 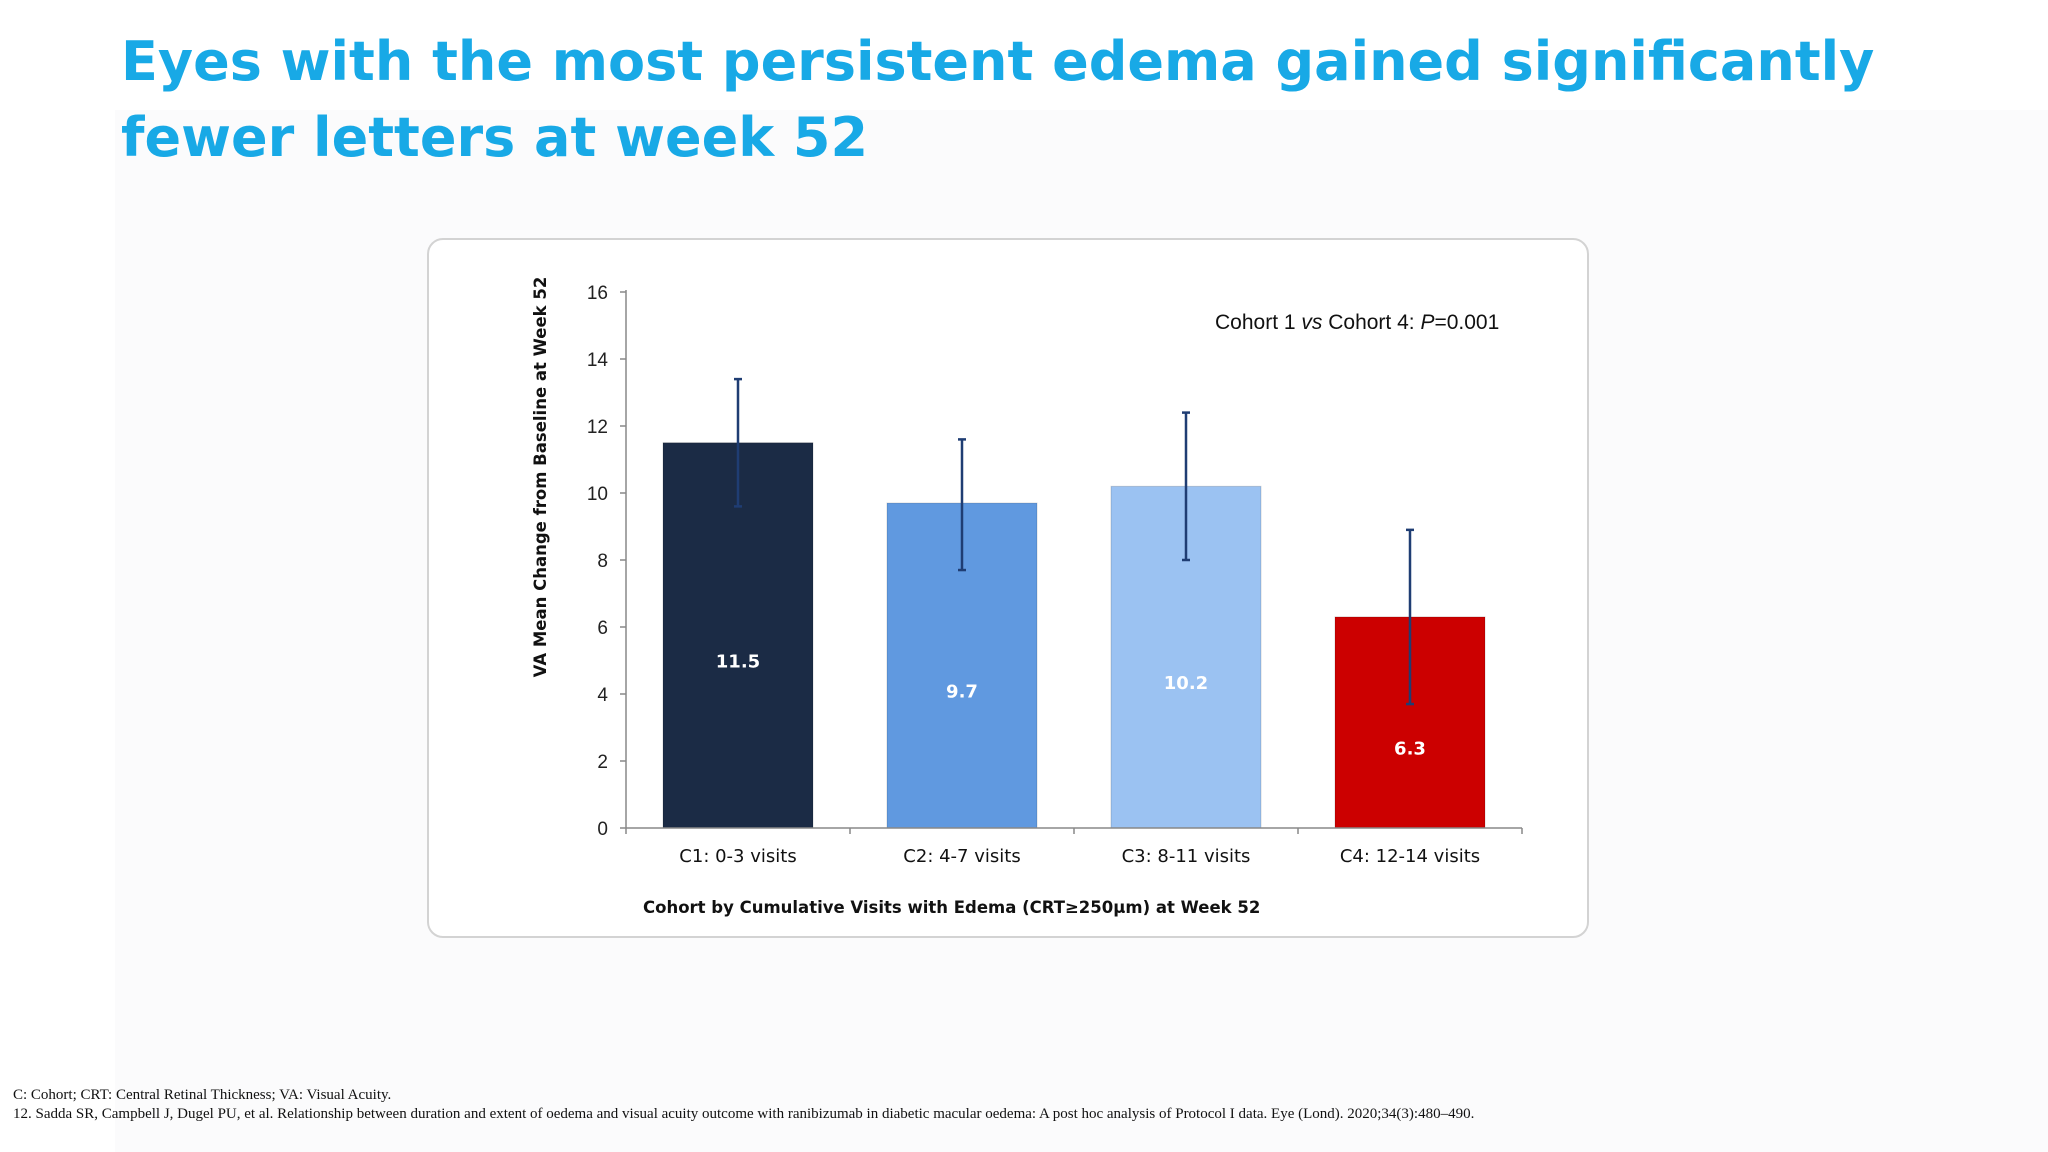 I want to click on bar-value-label-1: 11.5, so click(x=738, y=661).